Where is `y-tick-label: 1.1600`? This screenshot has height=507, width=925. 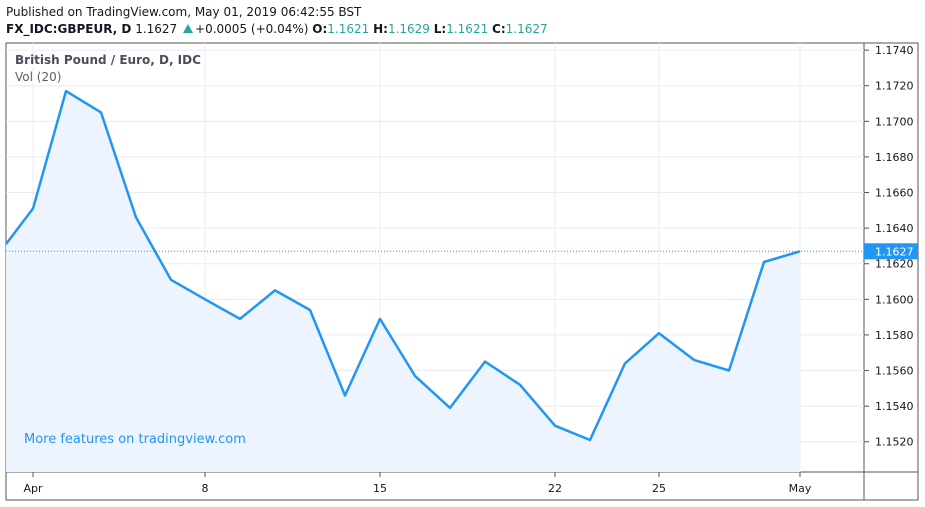
y-tick-label: 1.1600 is located at coordinates (894, 299).